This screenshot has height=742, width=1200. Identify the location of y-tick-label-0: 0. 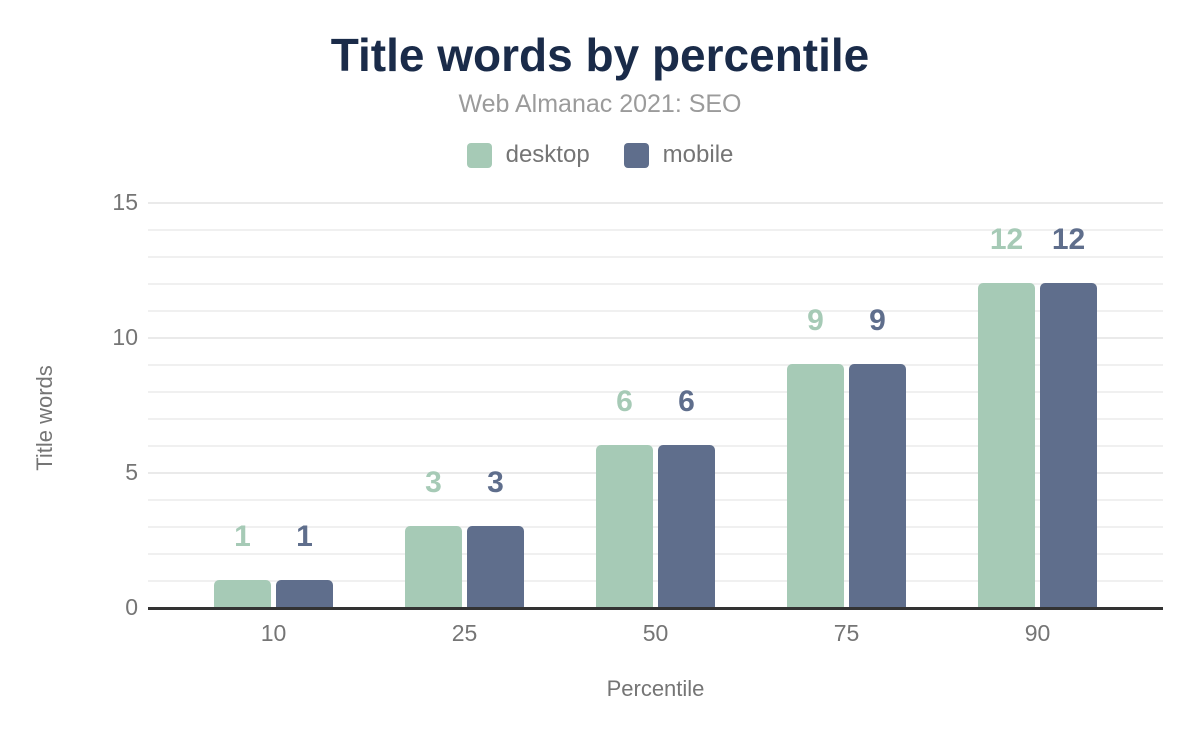
(131, 607).